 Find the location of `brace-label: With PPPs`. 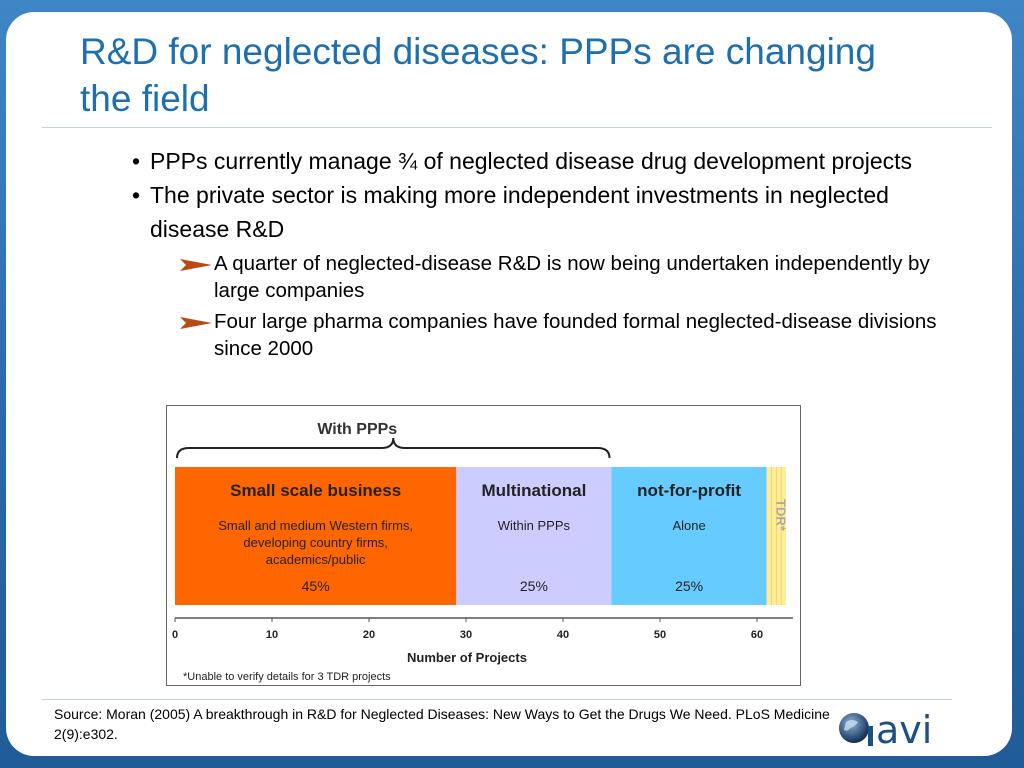

brace-label: With PPPs is located at coordinates (357, 429).